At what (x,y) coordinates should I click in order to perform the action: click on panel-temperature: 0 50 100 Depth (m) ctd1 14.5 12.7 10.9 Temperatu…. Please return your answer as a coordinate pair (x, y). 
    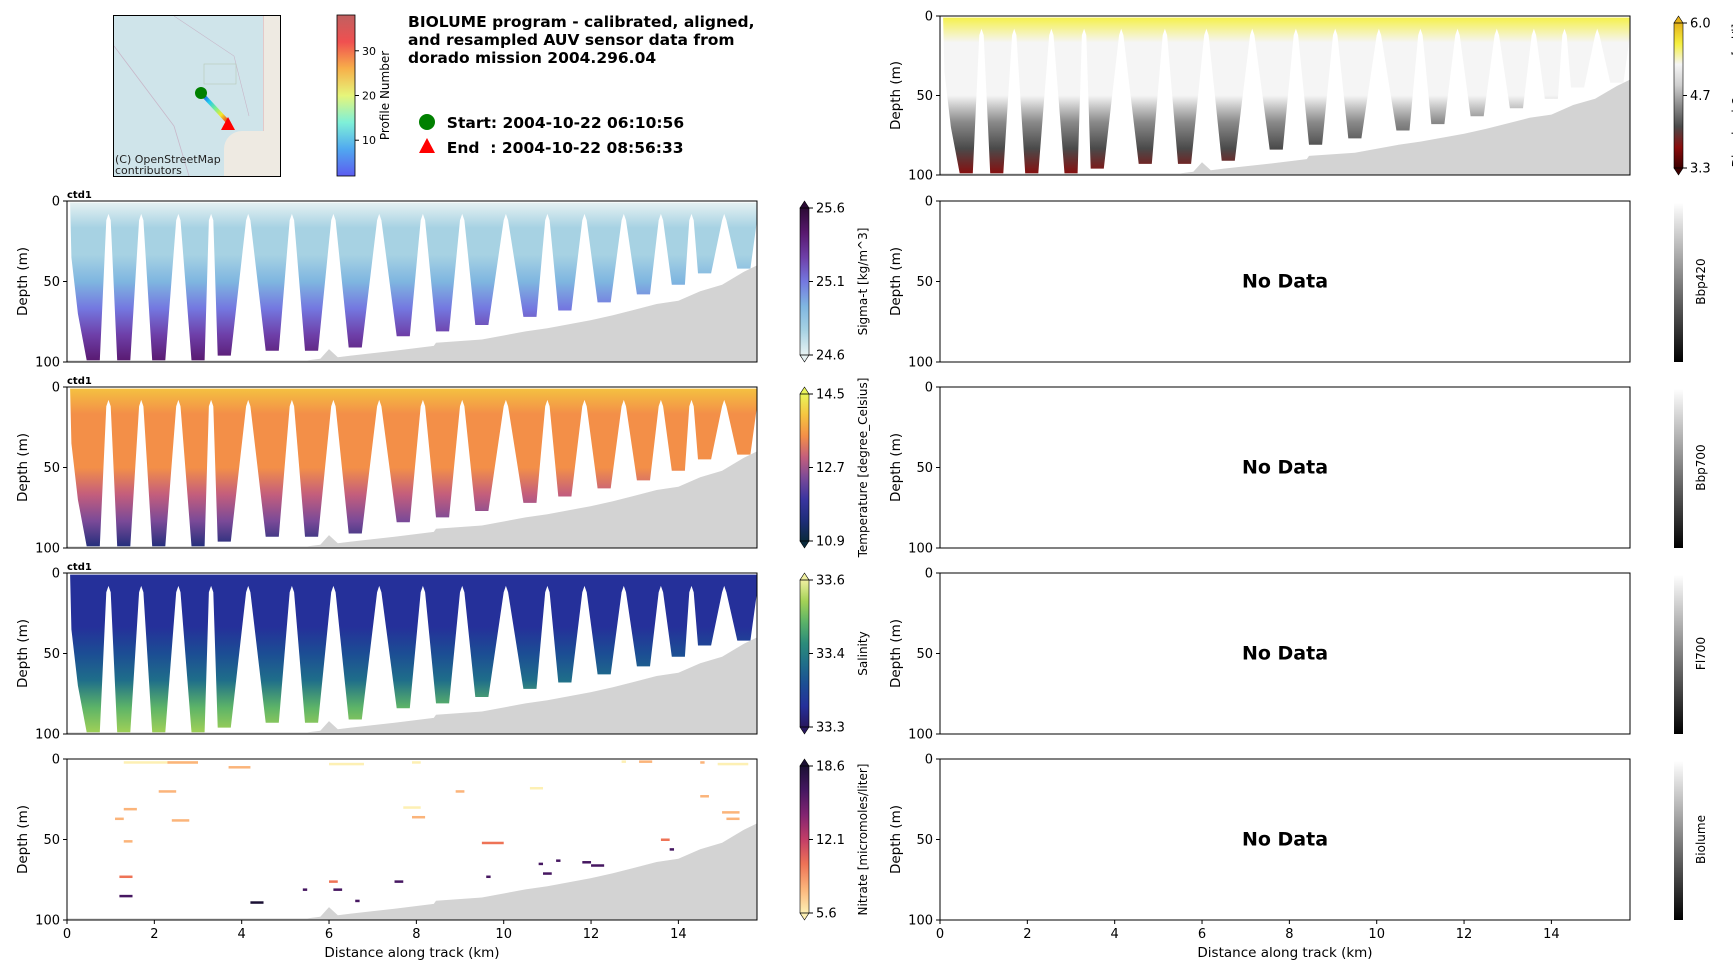
    Looking at the image, I should click on (442, 467).